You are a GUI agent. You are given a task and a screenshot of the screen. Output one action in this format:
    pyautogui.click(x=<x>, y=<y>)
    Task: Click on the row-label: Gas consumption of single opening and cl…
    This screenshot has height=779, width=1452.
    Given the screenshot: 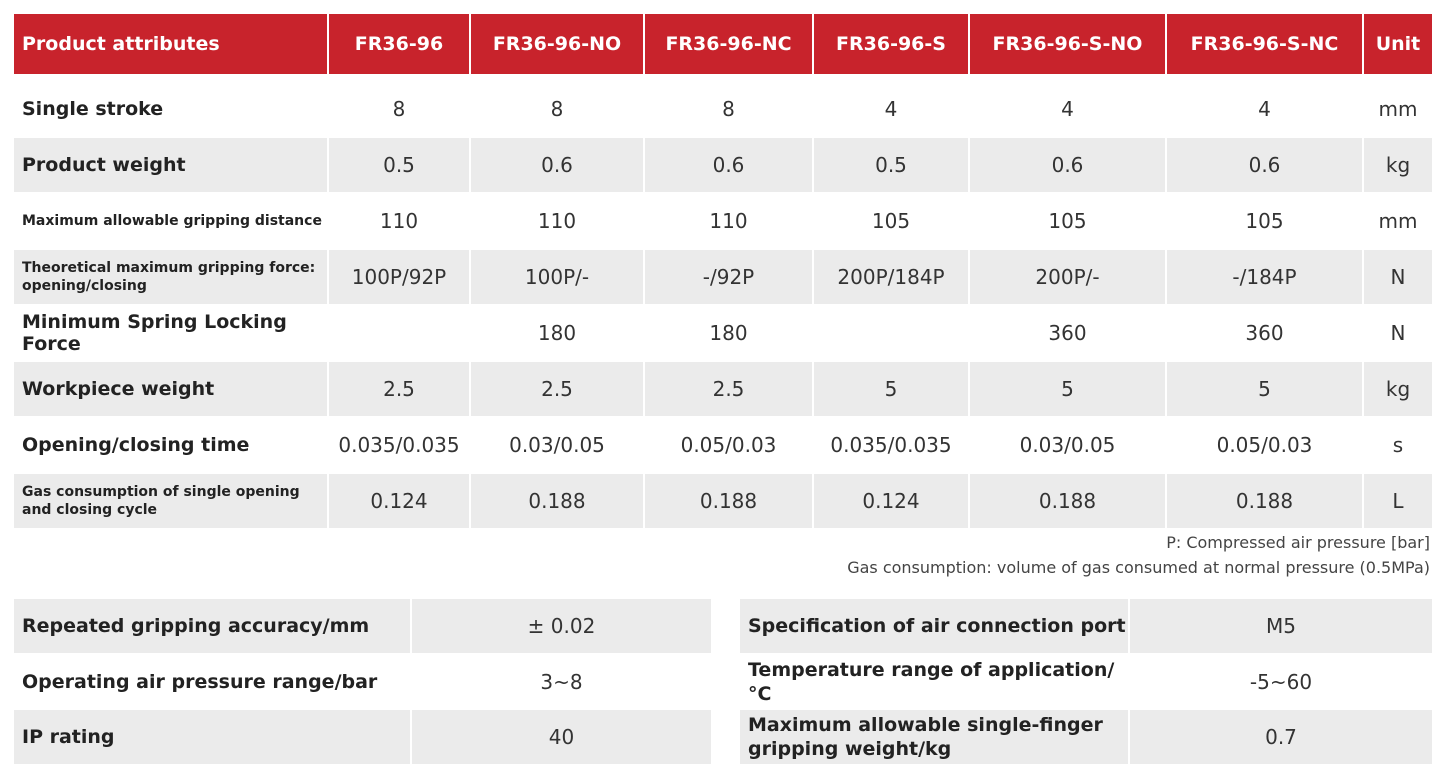 What is the action you would take?
    pyautogui.click(x=170, y=501)
    